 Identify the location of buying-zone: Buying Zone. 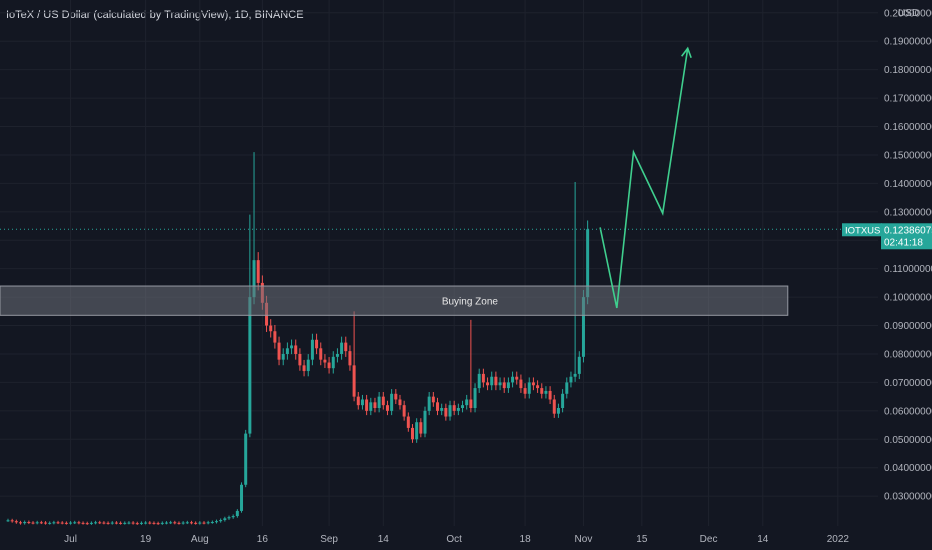
(394, 300).